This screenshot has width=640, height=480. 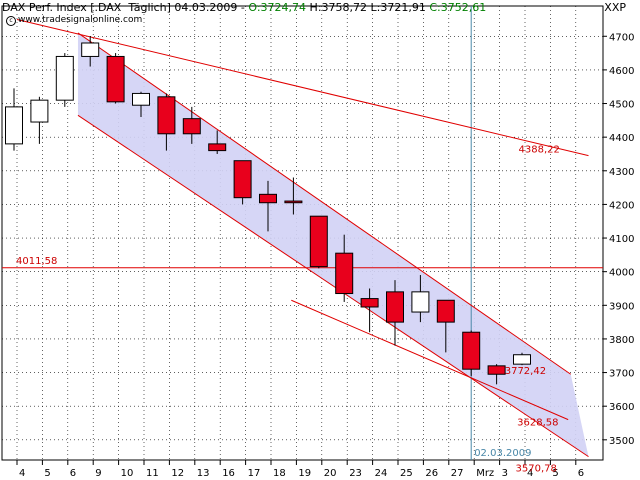 I want to click on y-tick-label: 3700, so click(x=621, y=374).